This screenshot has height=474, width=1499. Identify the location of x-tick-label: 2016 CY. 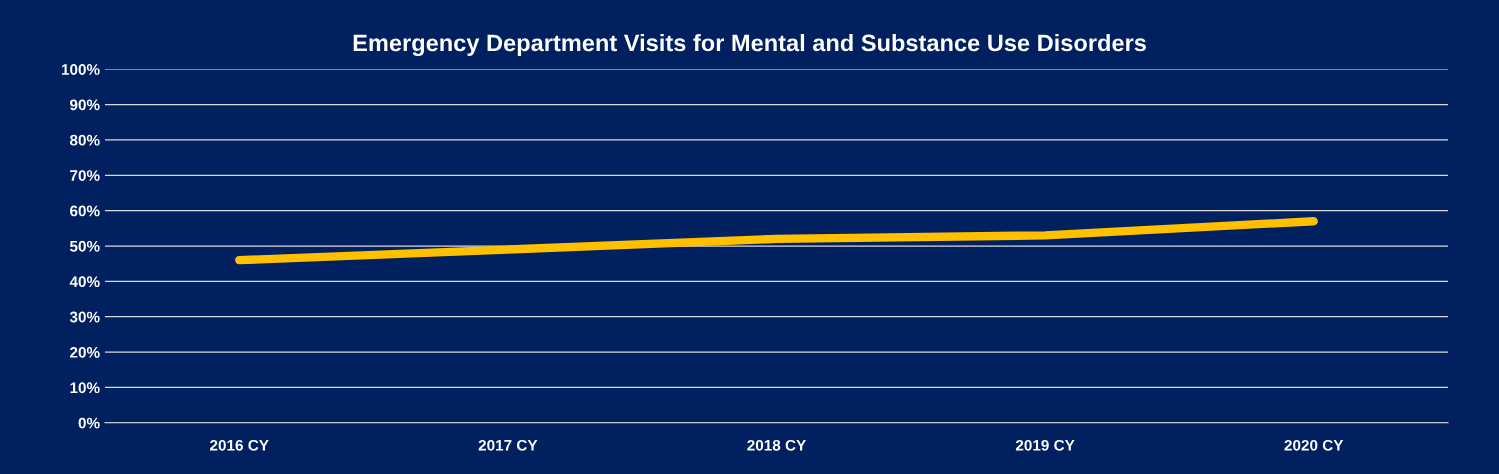
(239, 445).